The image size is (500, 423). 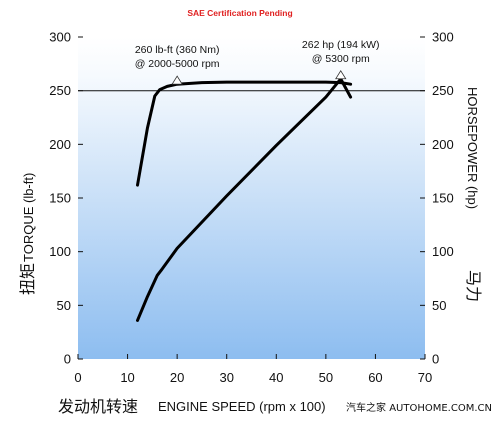 What do you see at coordinates (239, 13) in the screenshot?
I see `chart-title: SAE Certification Pending` at bounding box center [239, 13].